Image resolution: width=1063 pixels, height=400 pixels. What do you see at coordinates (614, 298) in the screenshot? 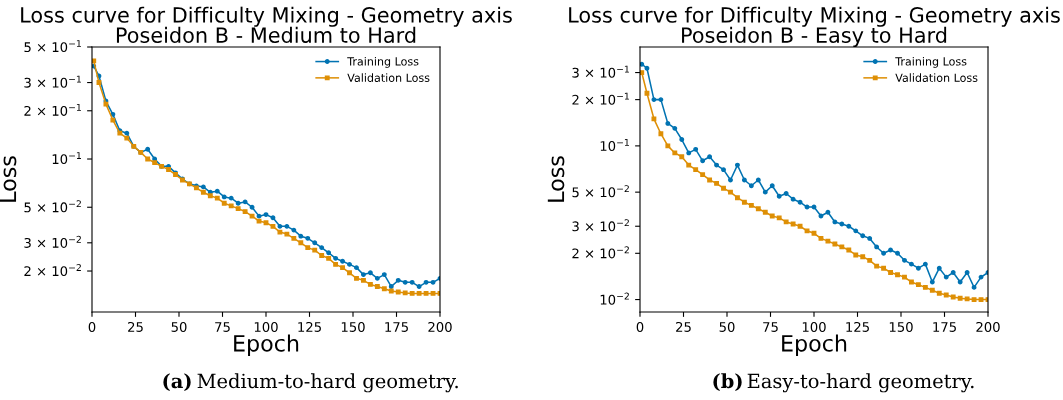
I see `y-tick-label: 10$^{−2}$` at bounding box center [614, 298].